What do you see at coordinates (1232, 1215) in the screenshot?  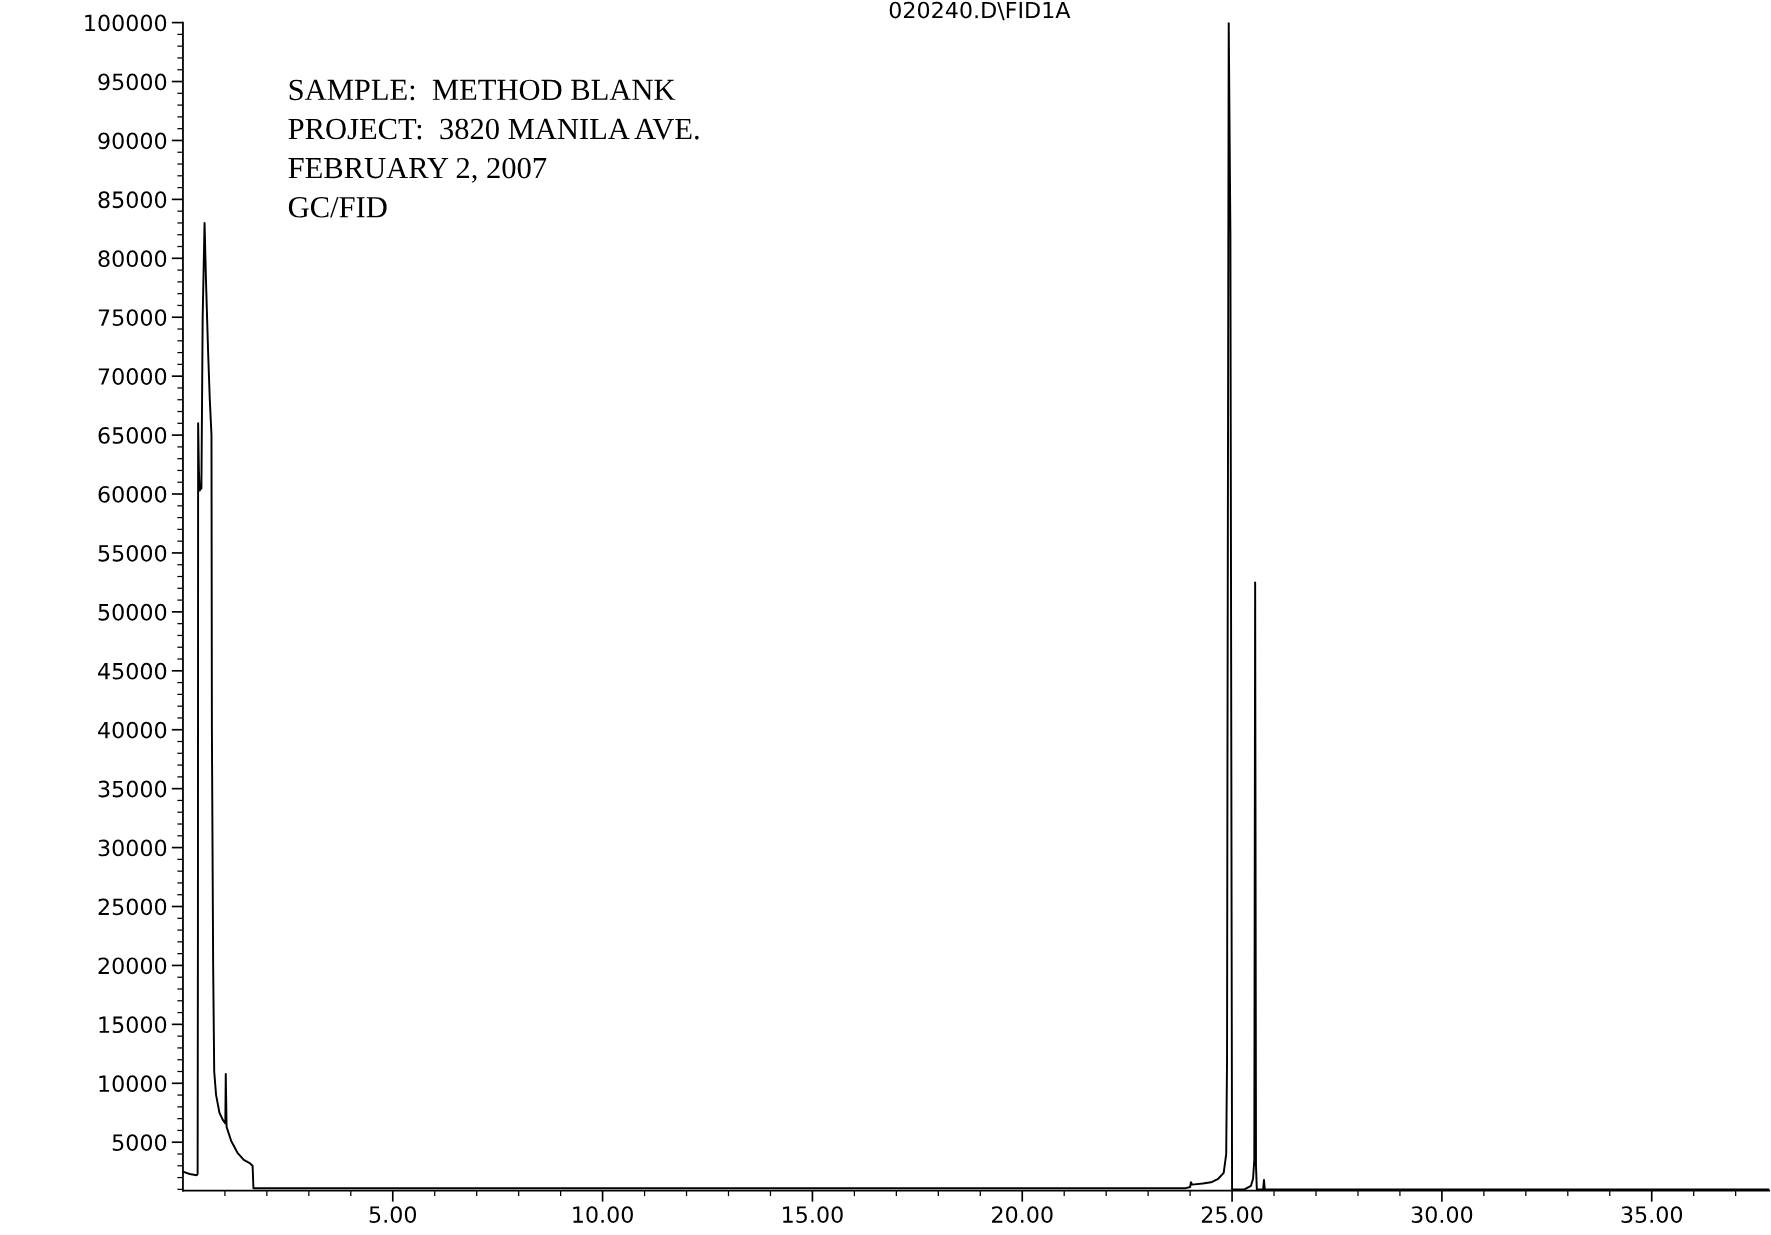 I see `x-tick-label: 25.00` at bounding box center [1232, 1215].